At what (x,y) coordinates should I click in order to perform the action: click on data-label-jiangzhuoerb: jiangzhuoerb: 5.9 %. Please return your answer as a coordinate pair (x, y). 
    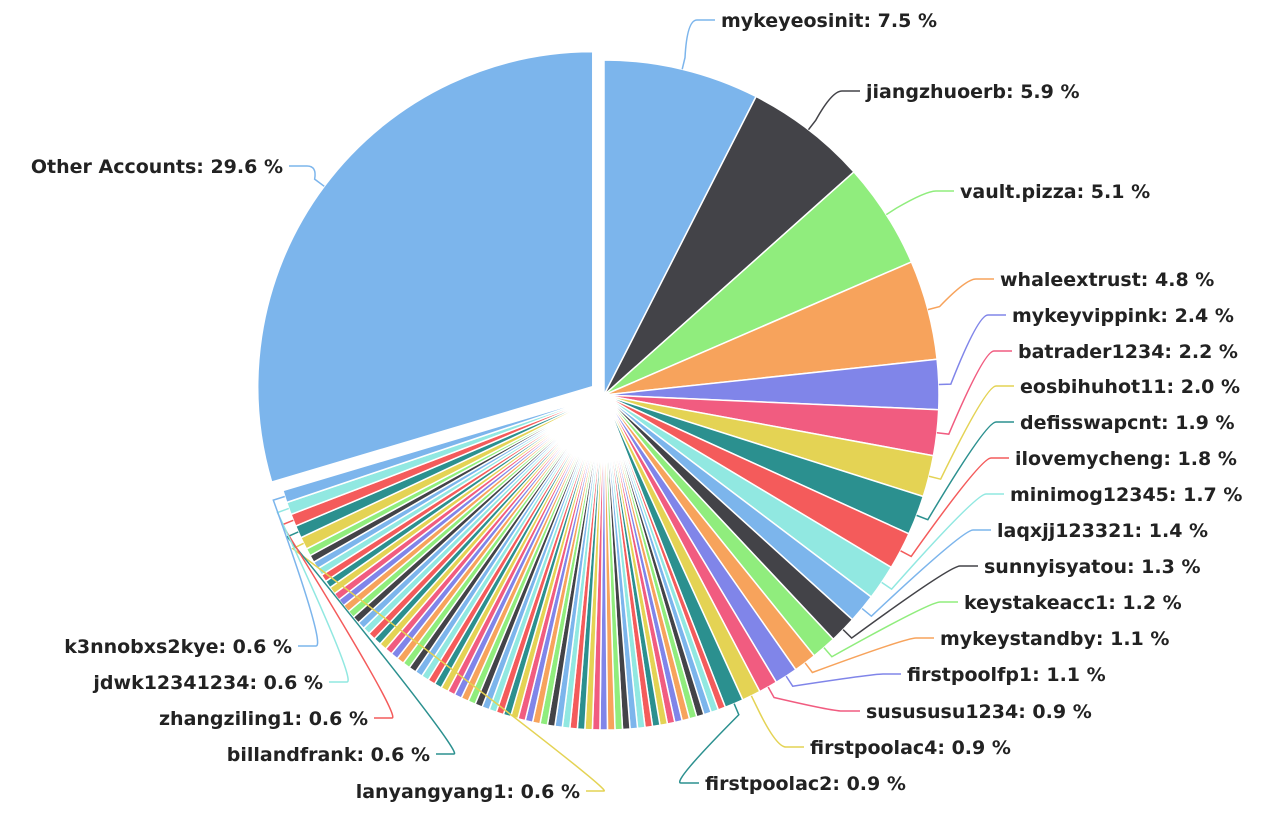
    Looking at the image, I should click on (972, 92).